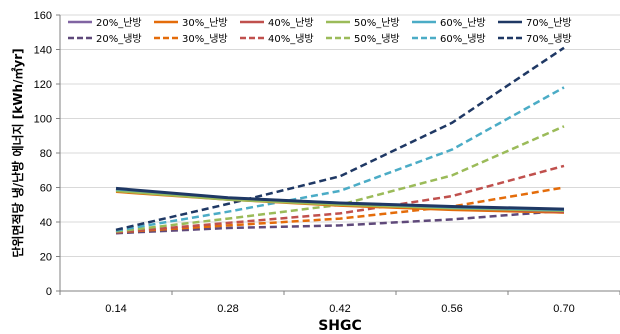 The width and height of the screenshot is (620, 334). What do you see at coordinates (46, 258) in the screenshot?
I see `y-tick-label: 20` at bounding box center [46, 258].